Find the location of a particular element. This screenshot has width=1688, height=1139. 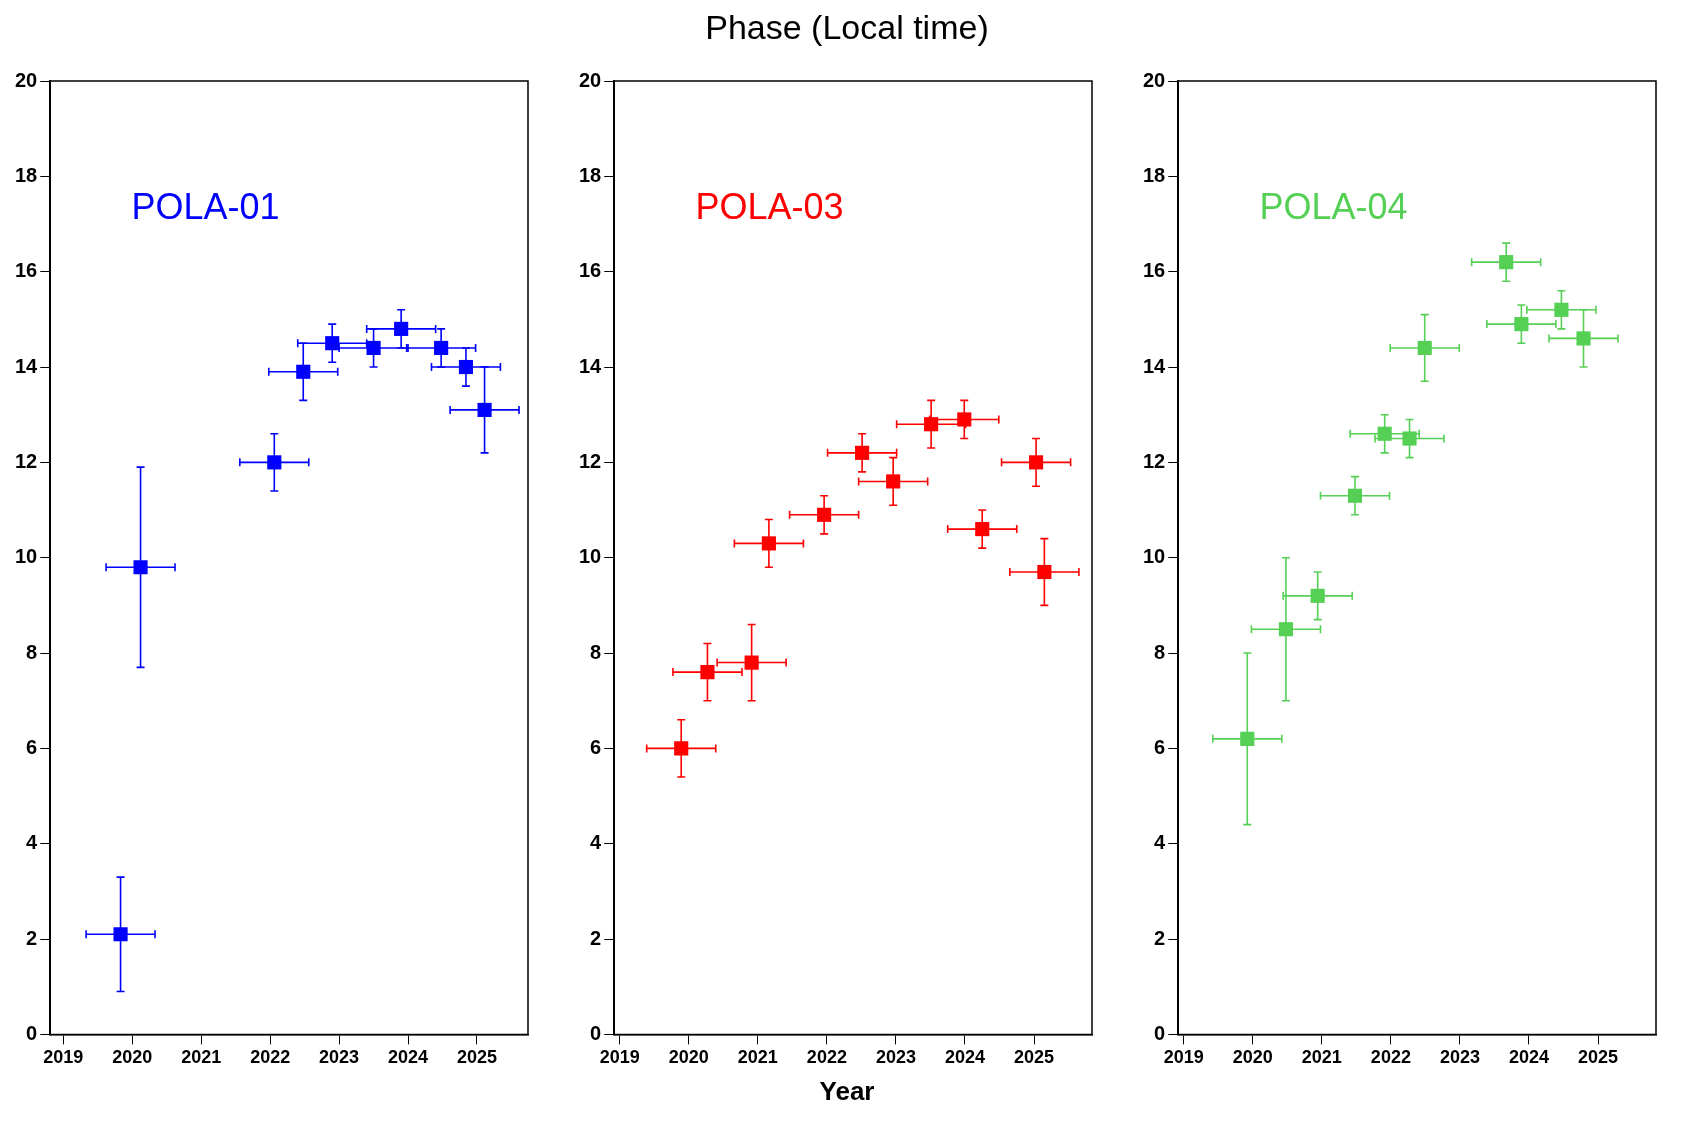

point is located at coordinates (1583, 338).